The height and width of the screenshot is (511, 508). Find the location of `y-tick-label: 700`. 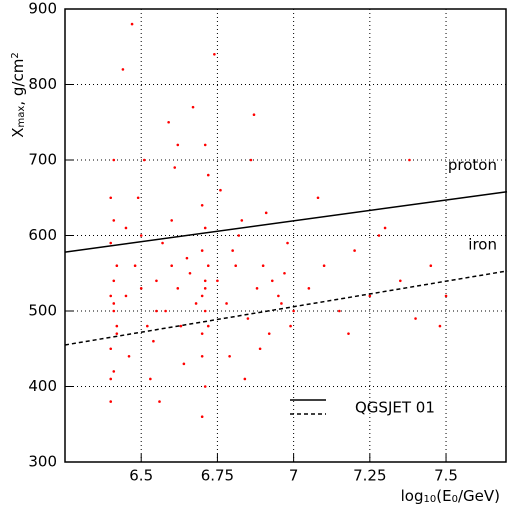

y-tick-label: 700 is located at coordinates (42, 160).